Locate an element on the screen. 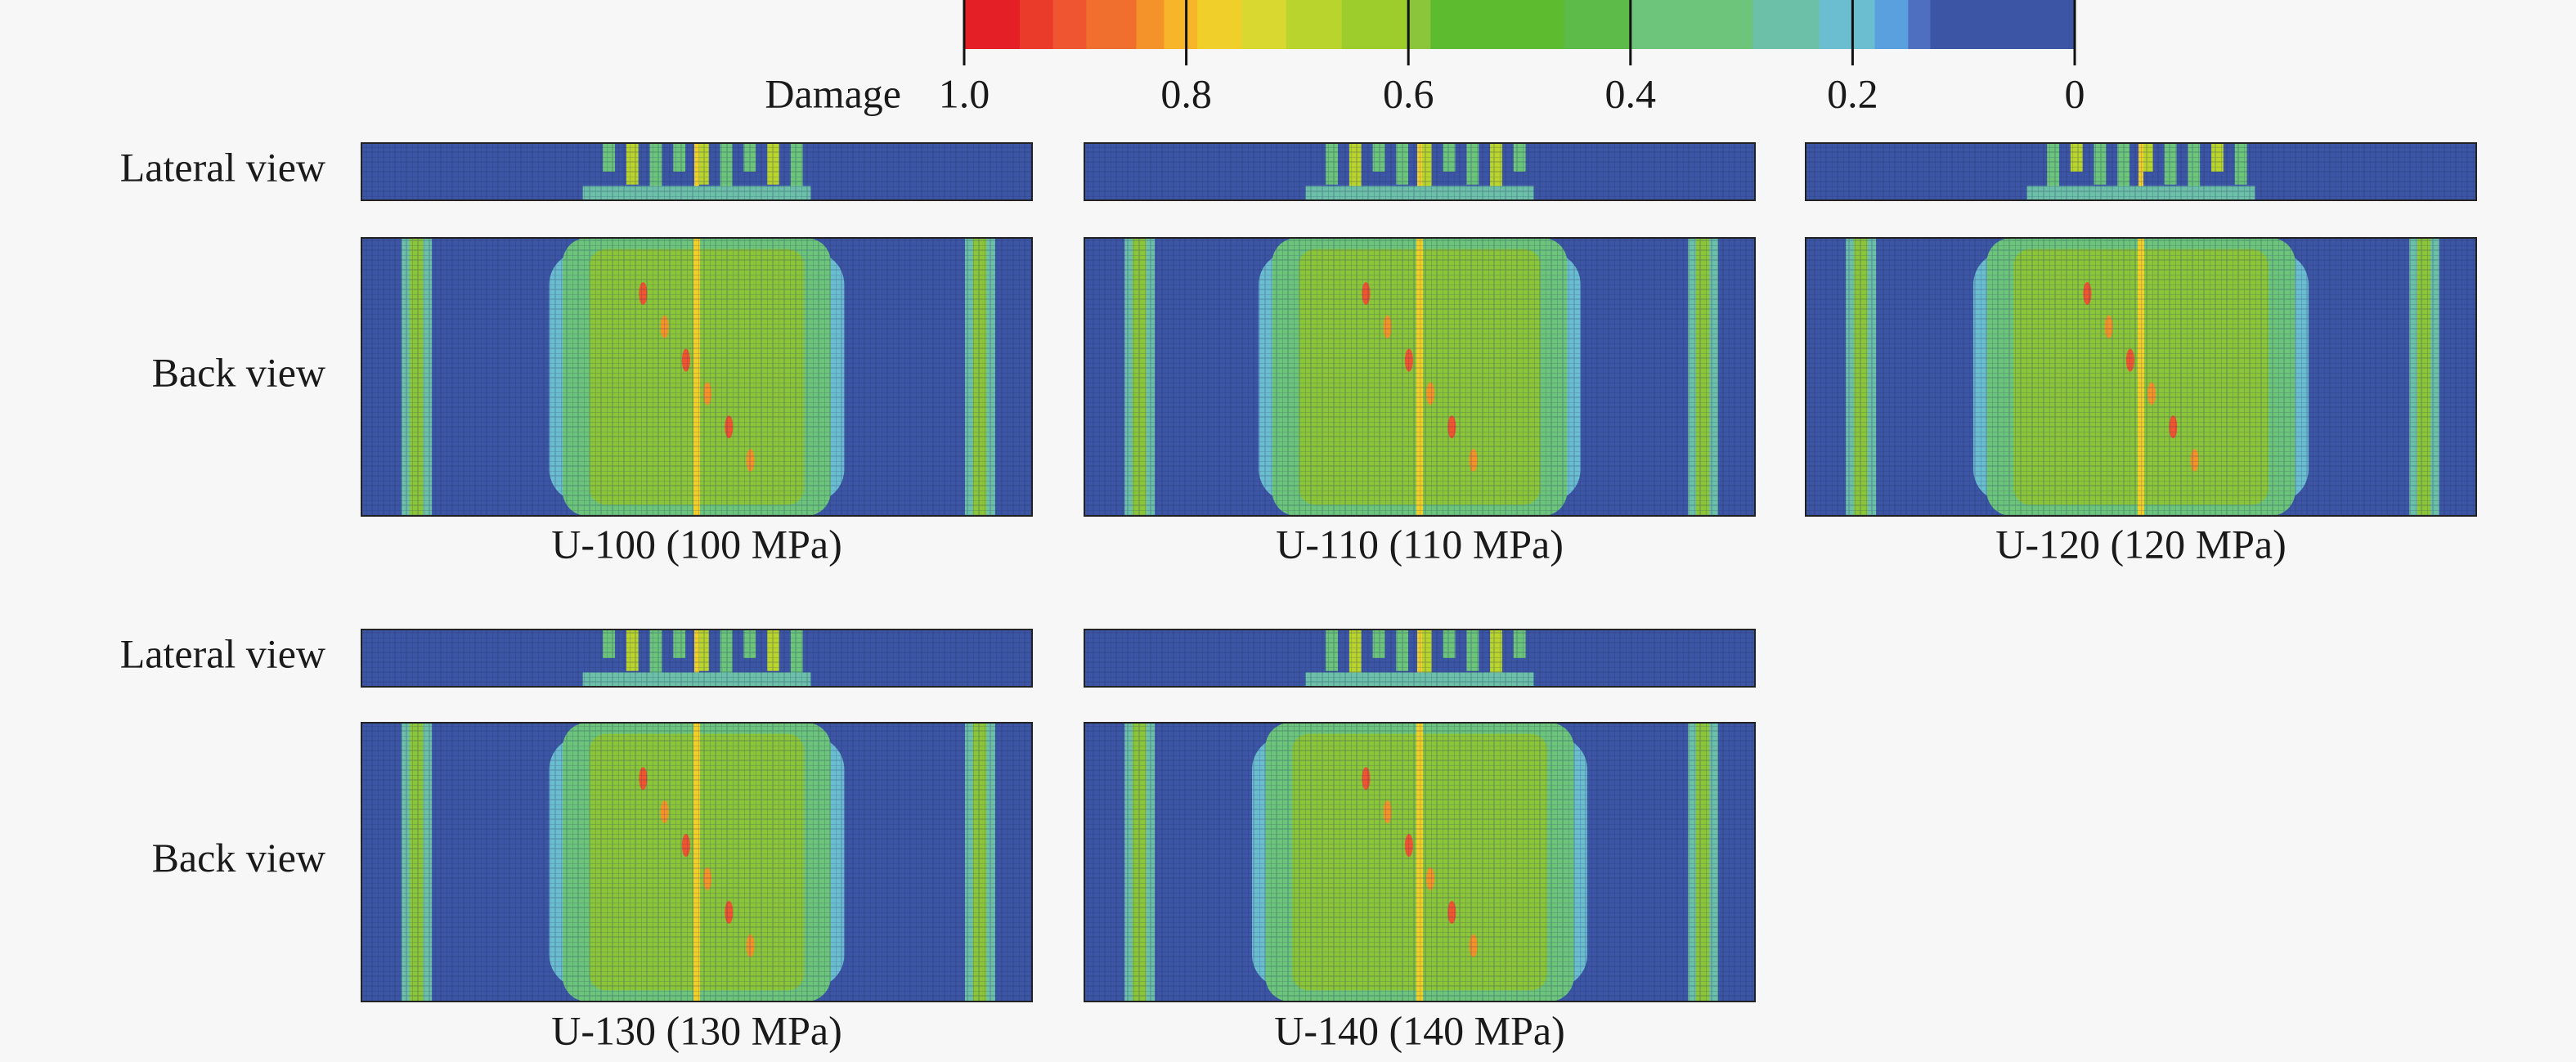 The width and height of the screenshot is (2576, 1062). panel-caption: U-100 (100 MPa) is located at coordinates (696, 544).